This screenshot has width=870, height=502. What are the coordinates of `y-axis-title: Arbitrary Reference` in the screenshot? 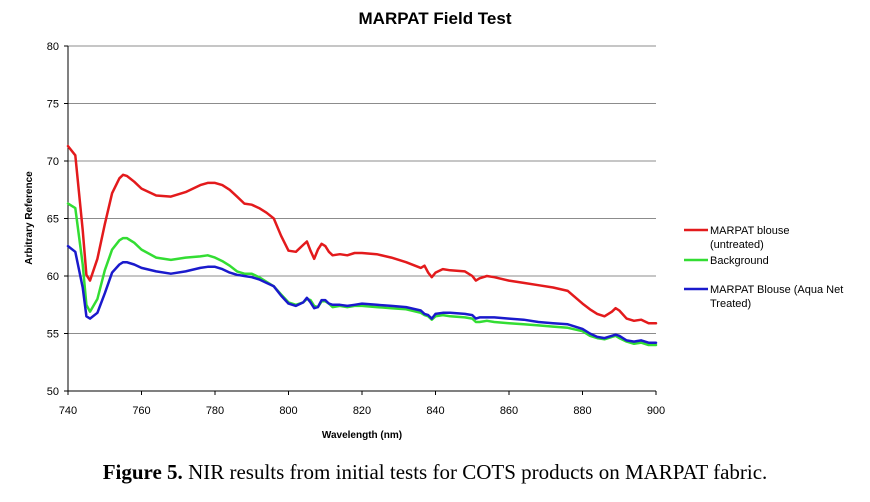 It's located at (29, 218).